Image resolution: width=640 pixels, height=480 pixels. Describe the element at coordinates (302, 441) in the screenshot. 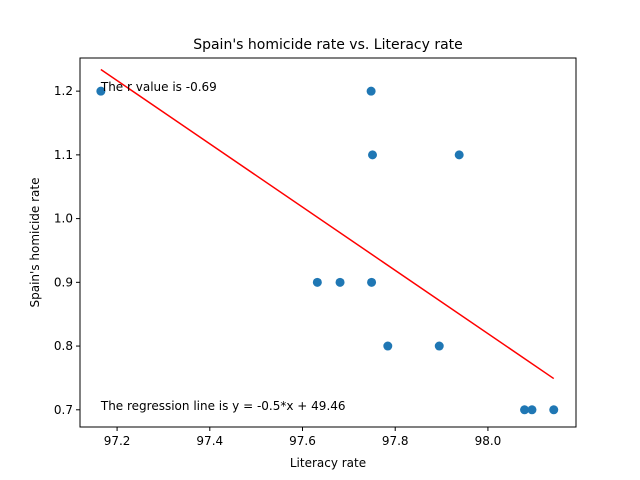

I see `x-tick-label-2: 97.6` at that location.